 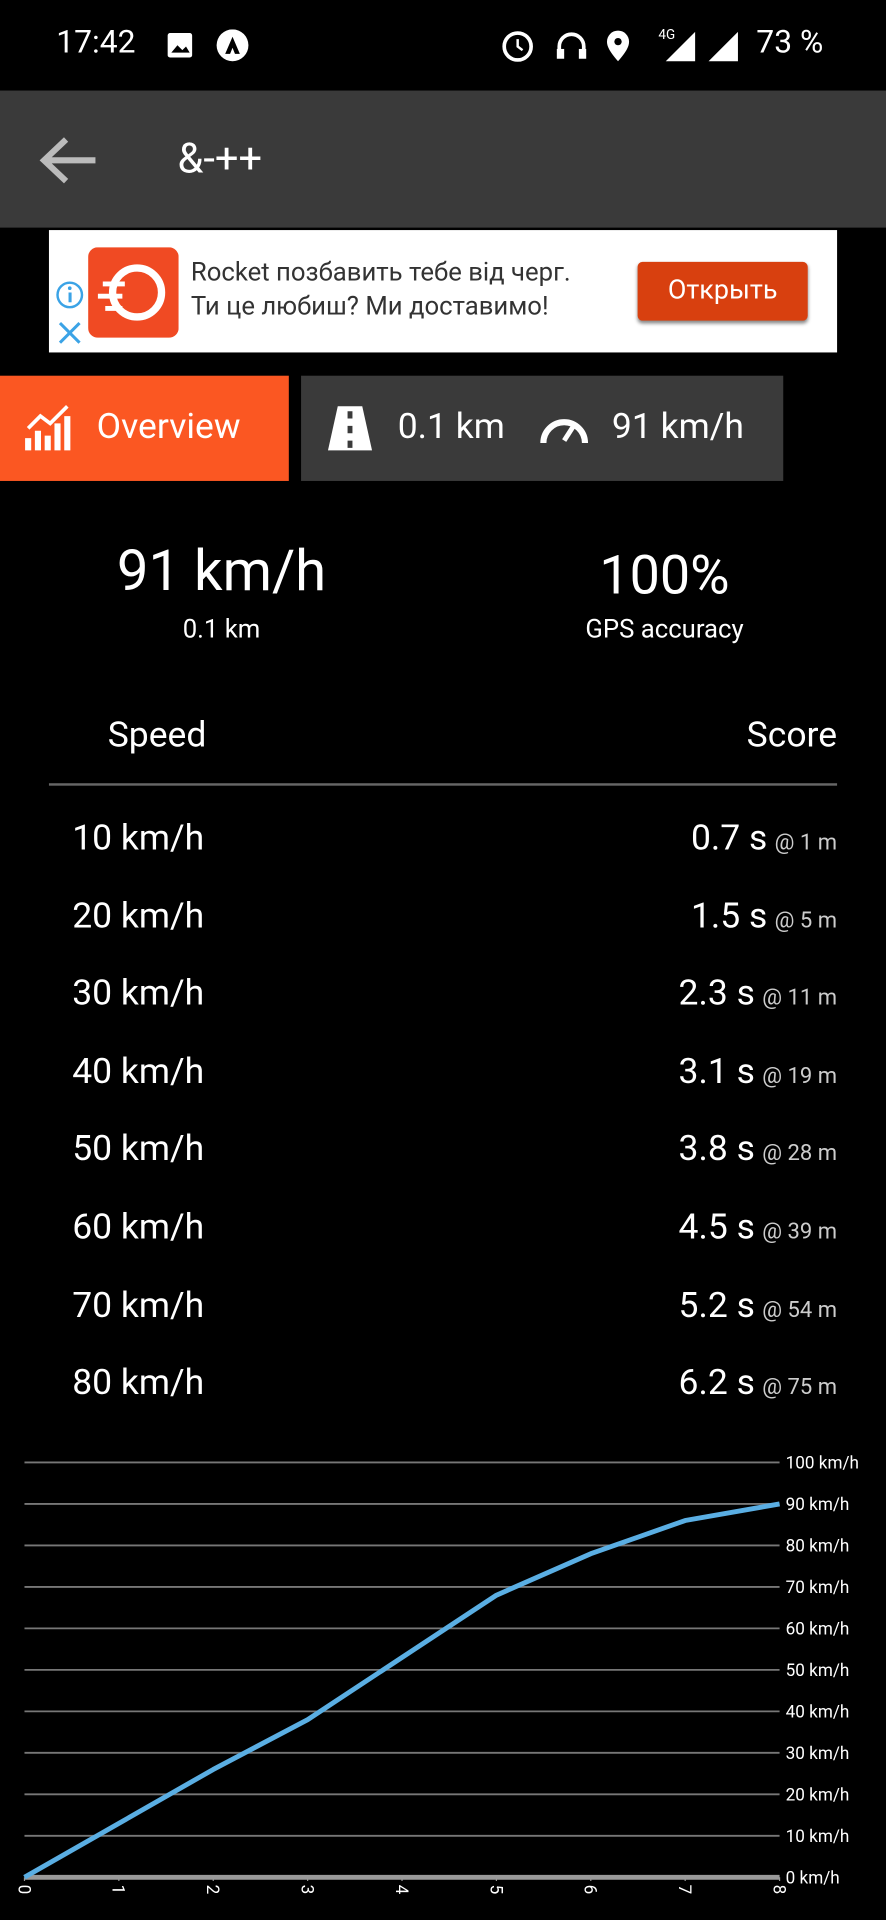 I want to click on row-time: 0.7 s, so click(x=729, y=838).